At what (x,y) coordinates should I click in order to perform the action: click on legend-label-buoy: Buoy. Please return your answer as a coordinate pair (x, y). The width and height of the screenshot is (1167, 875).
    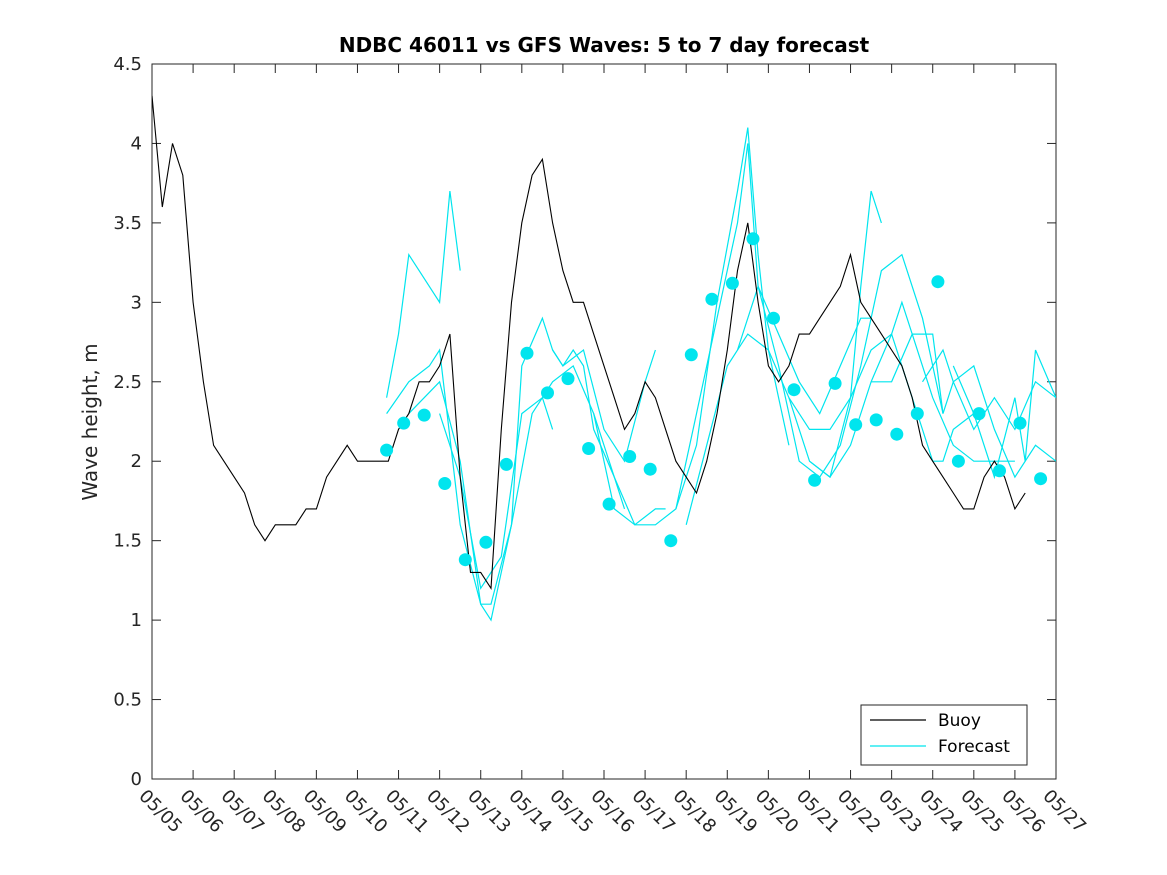
    Looking at the image, I should click on (959, 721).